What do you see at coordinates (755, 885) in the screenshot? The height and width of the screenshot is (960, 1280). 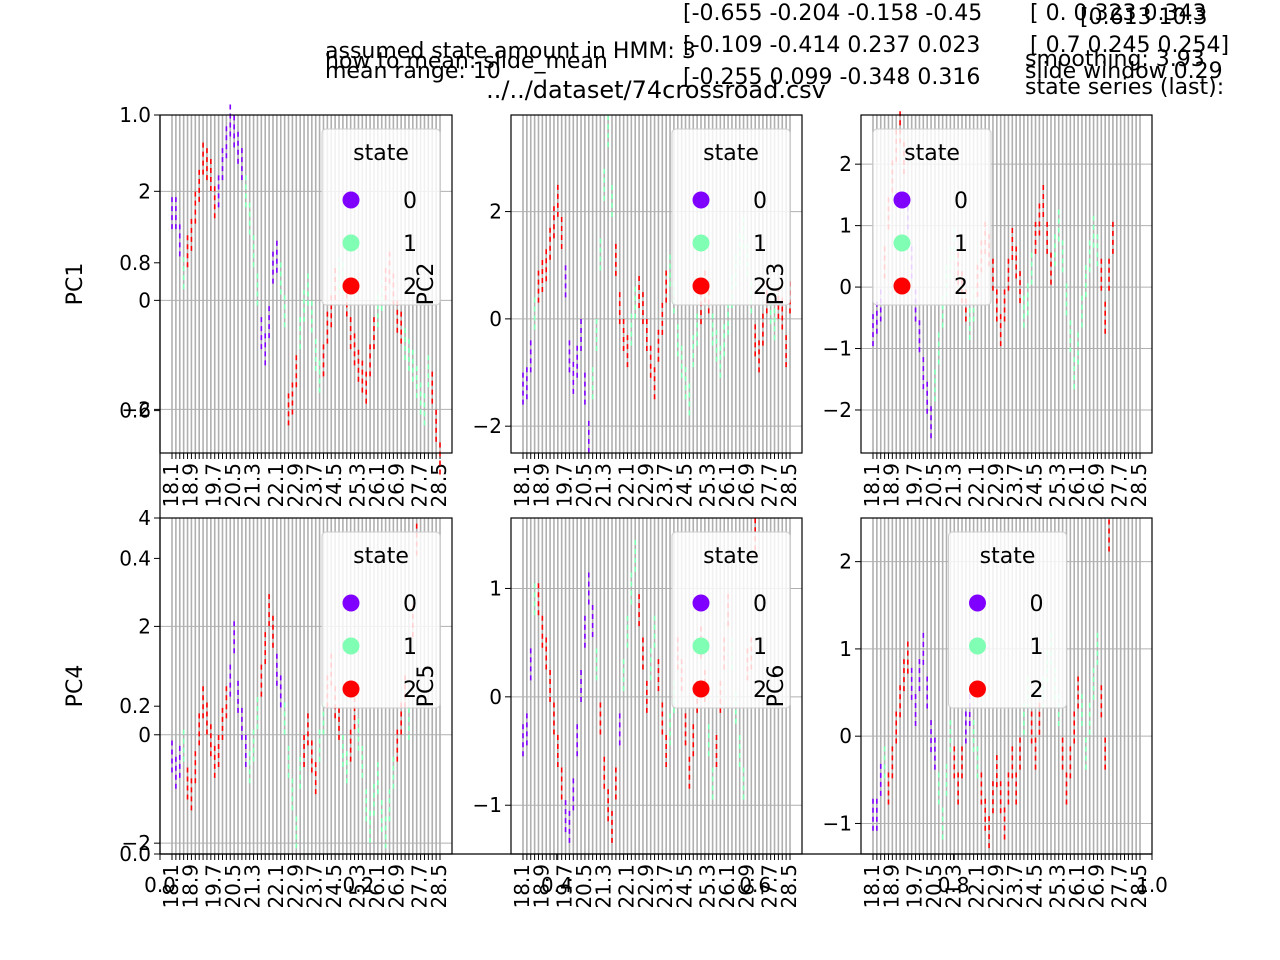 I see `overlay-x-tick-label: 0.6` at bounding box center [755, 885].